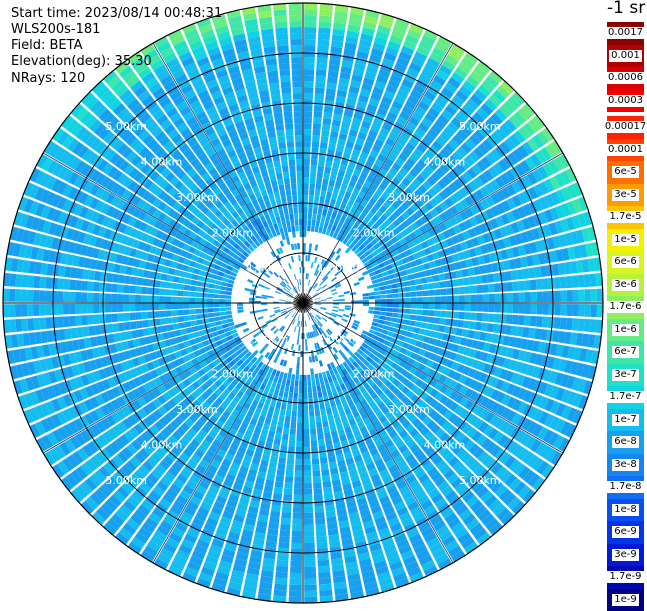 The width and height of the screenshot is (647, 611). Describe the element at coordinates (625, 555) in the screenshot. I see `colorbar-swatch-lower-19: 3e-9` at that location.